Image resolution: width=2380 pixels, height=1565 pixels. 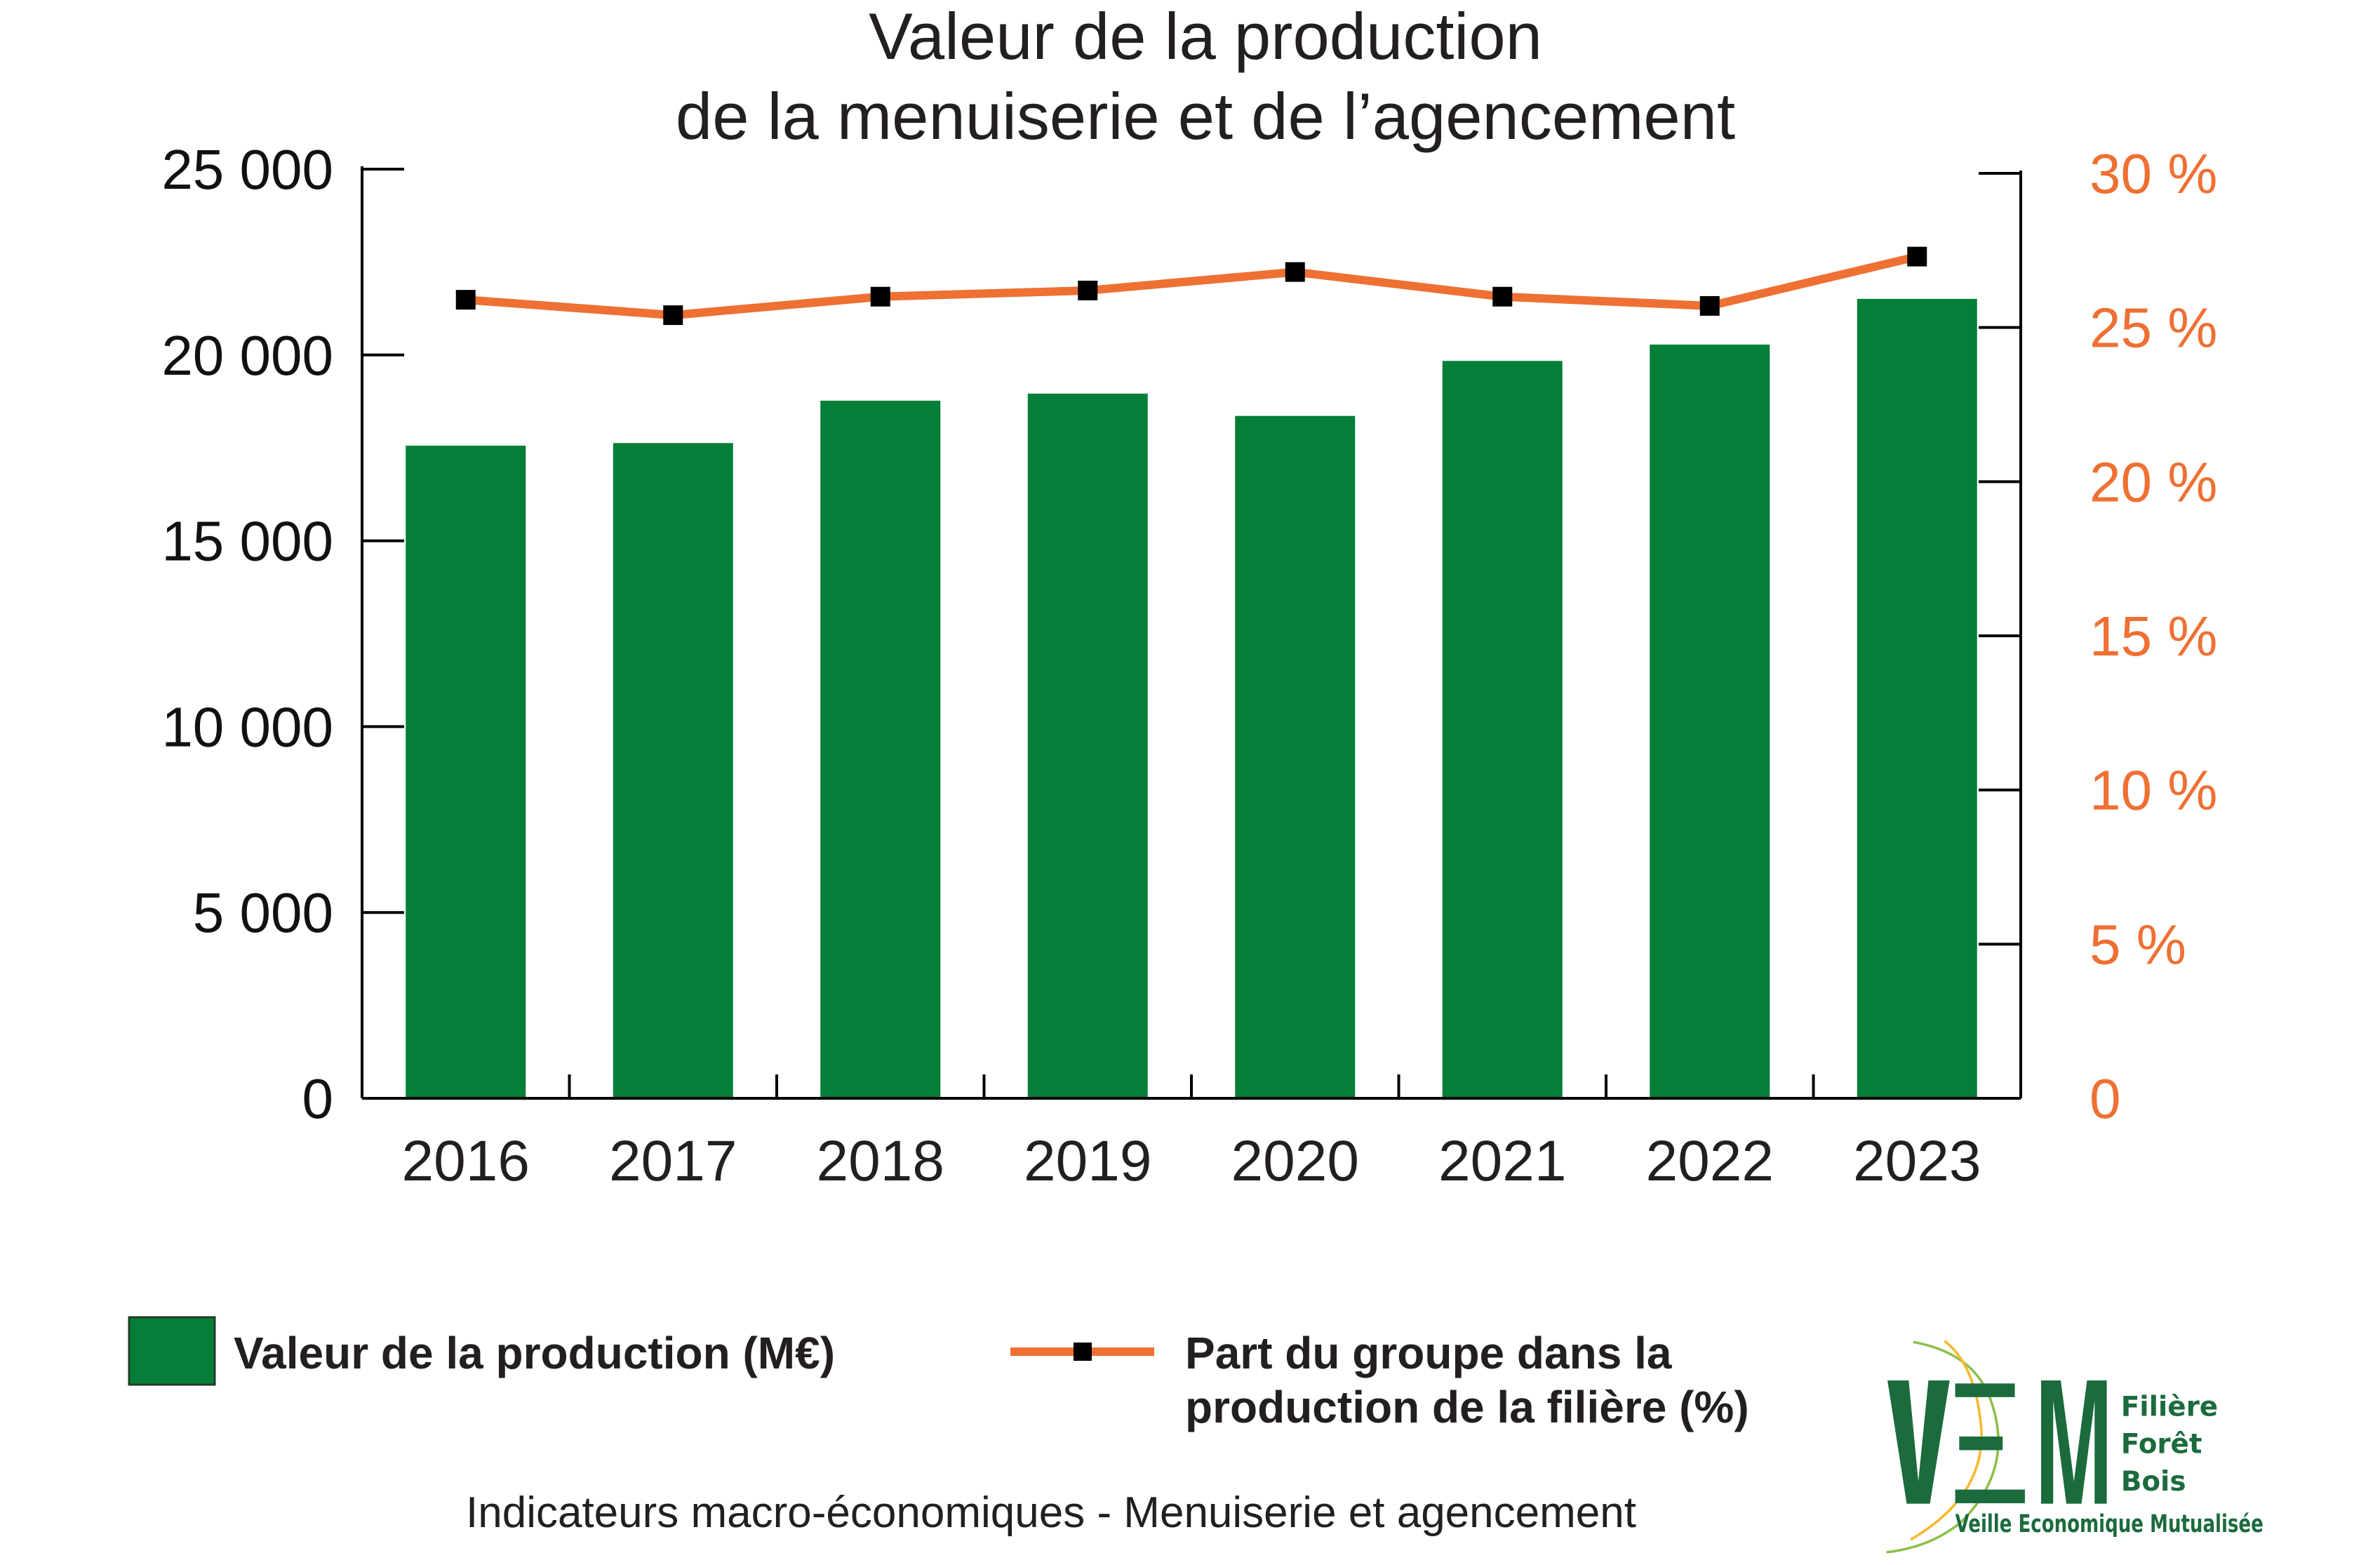 What do you see at coordinates (172, 1351) in the screenshot?
I see `legend-bar-swatch` at bounding box center [172, 1351].